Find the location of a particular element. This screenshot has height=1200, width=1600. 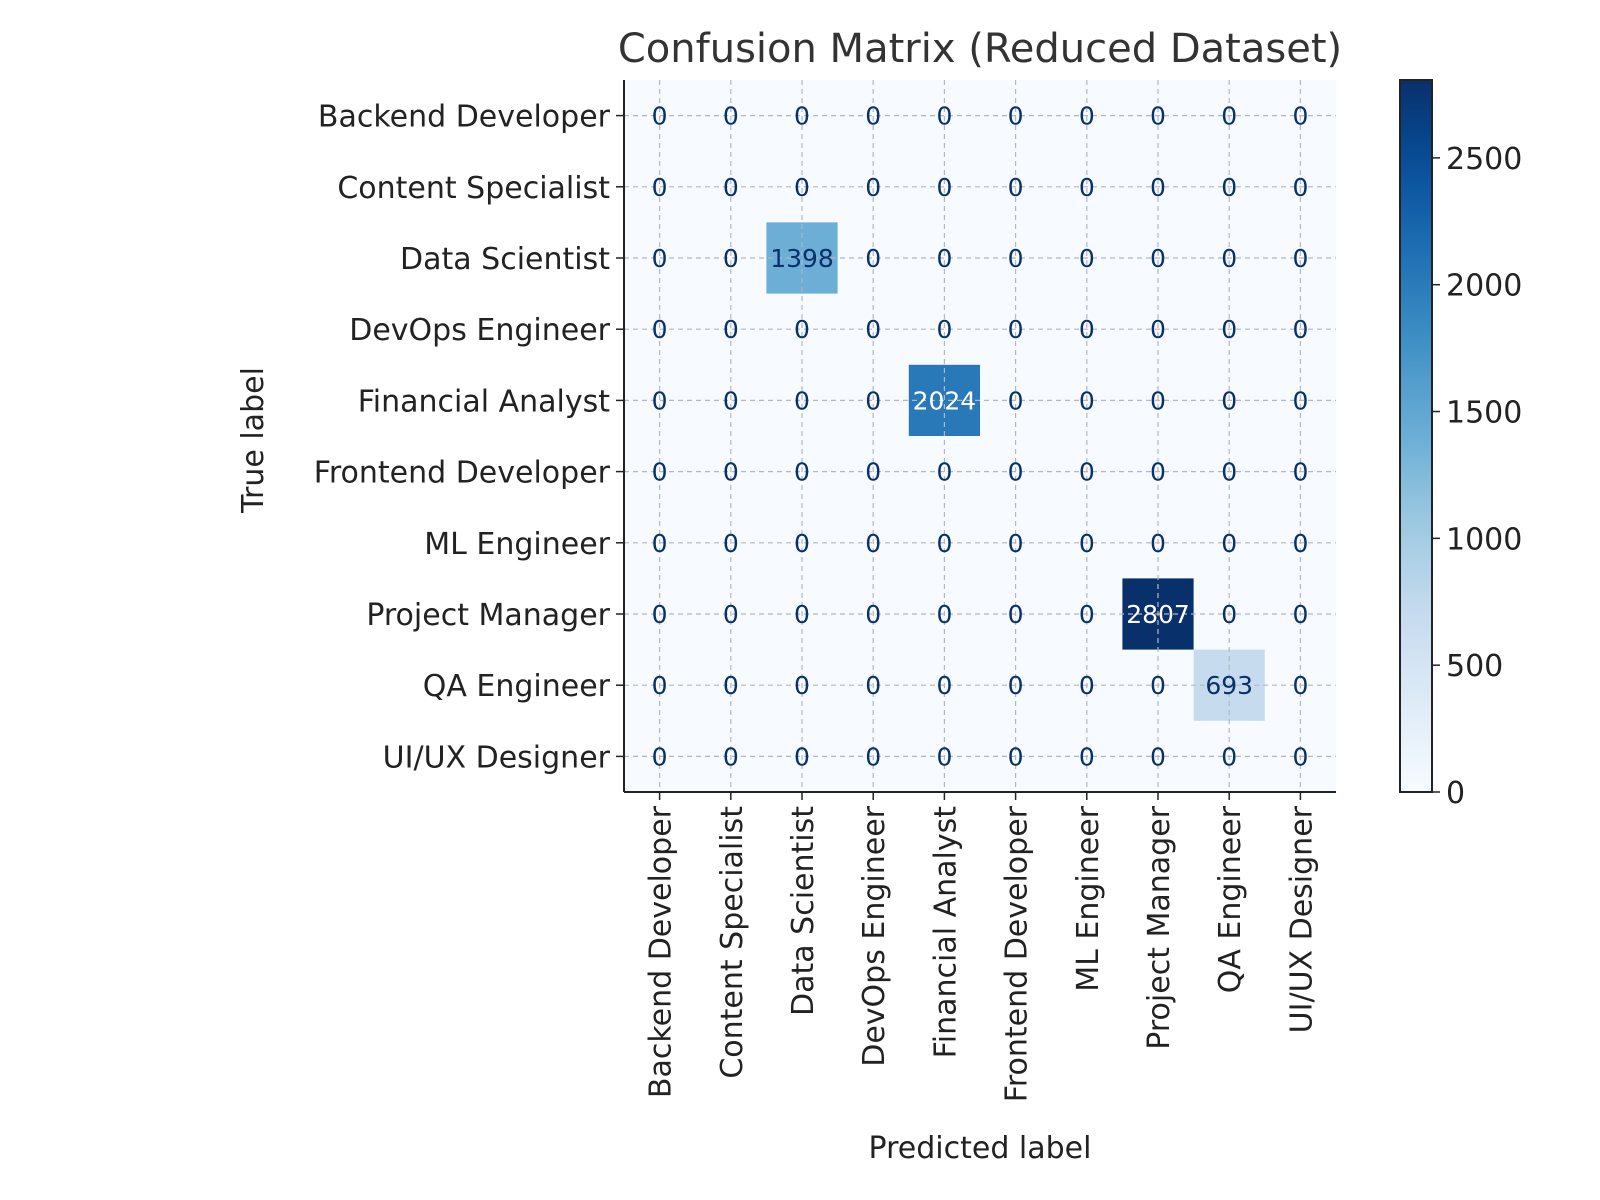

cell-value-label: 2024 is located at coordinates (945, 400).